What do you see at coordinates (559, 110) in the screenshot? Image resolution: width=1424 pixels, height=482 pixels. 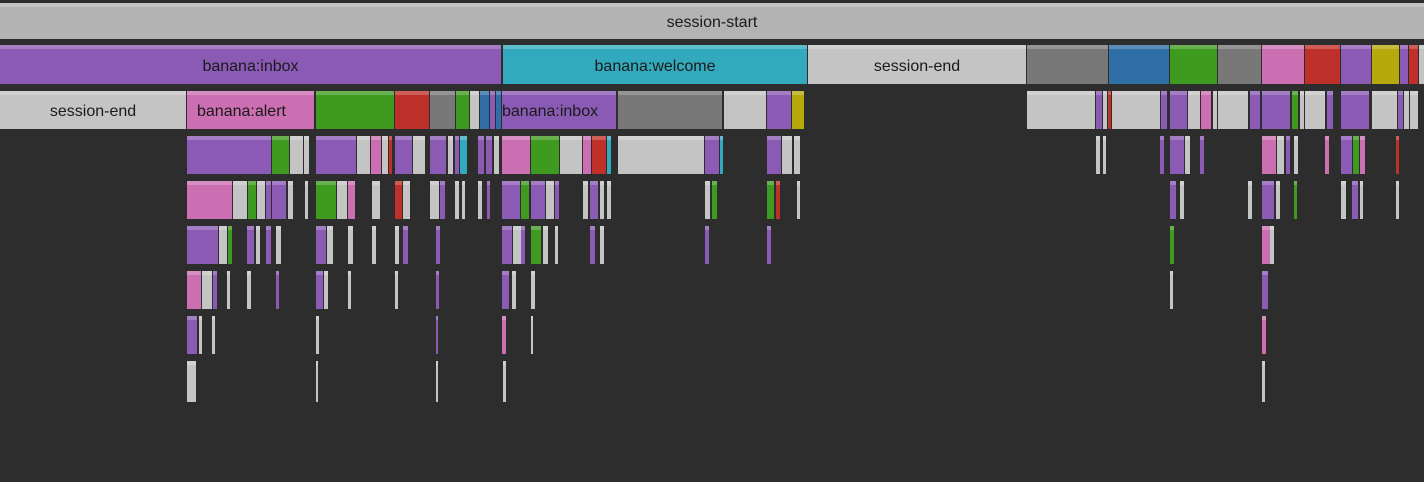 I see `node-banana-inbox-2: banana:inbox` at bounding box center [559, 110].